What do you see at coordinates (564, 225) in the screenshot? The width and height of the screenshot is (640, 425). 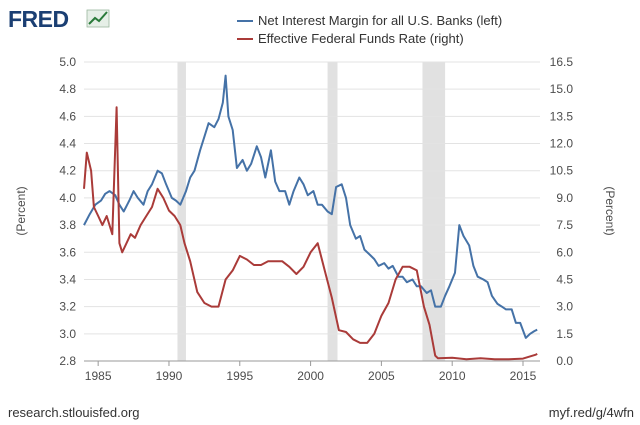 I see `right-y-tick-label: 7.5` at bounding box center [564, 225].